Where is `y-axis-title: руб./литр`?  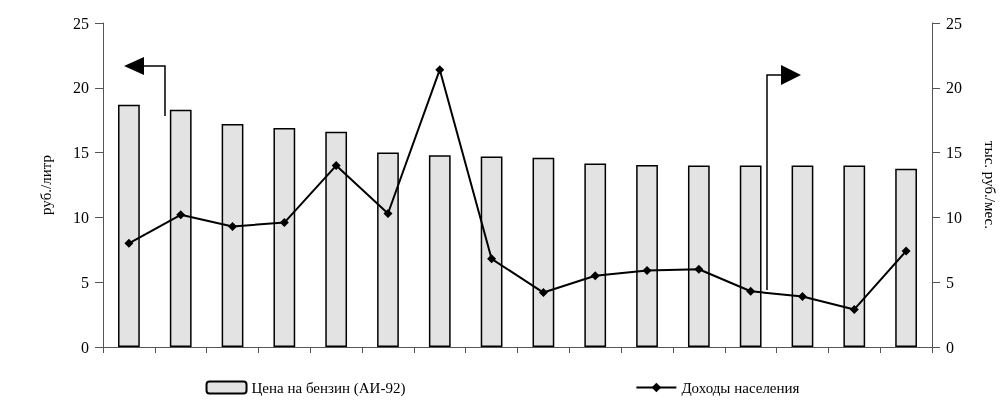 y-axis-title: руб./литр is located at coordinates (45, 185).